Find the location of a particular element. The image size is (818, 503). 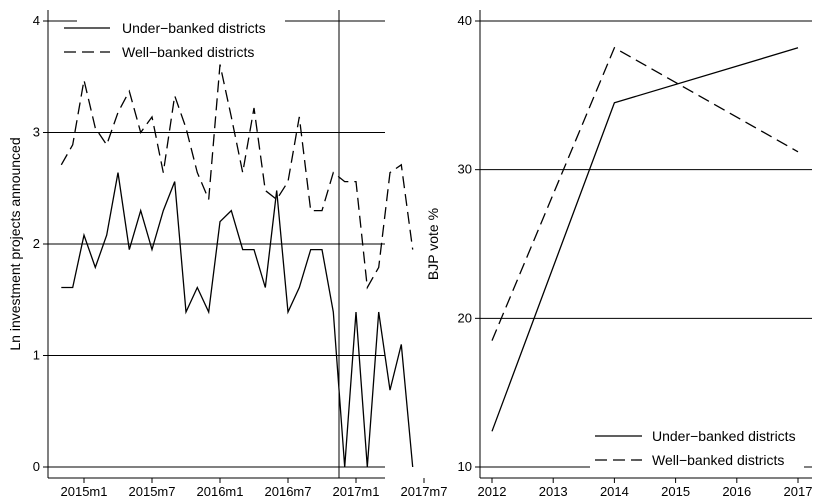

x-tick-label: 2017m1 is located at coordinates (356, 491).